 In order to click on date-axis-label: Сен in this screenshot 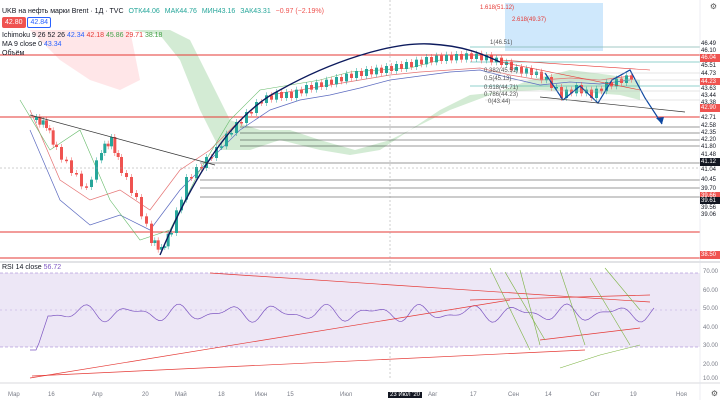, I will do `click(513, 395)`.